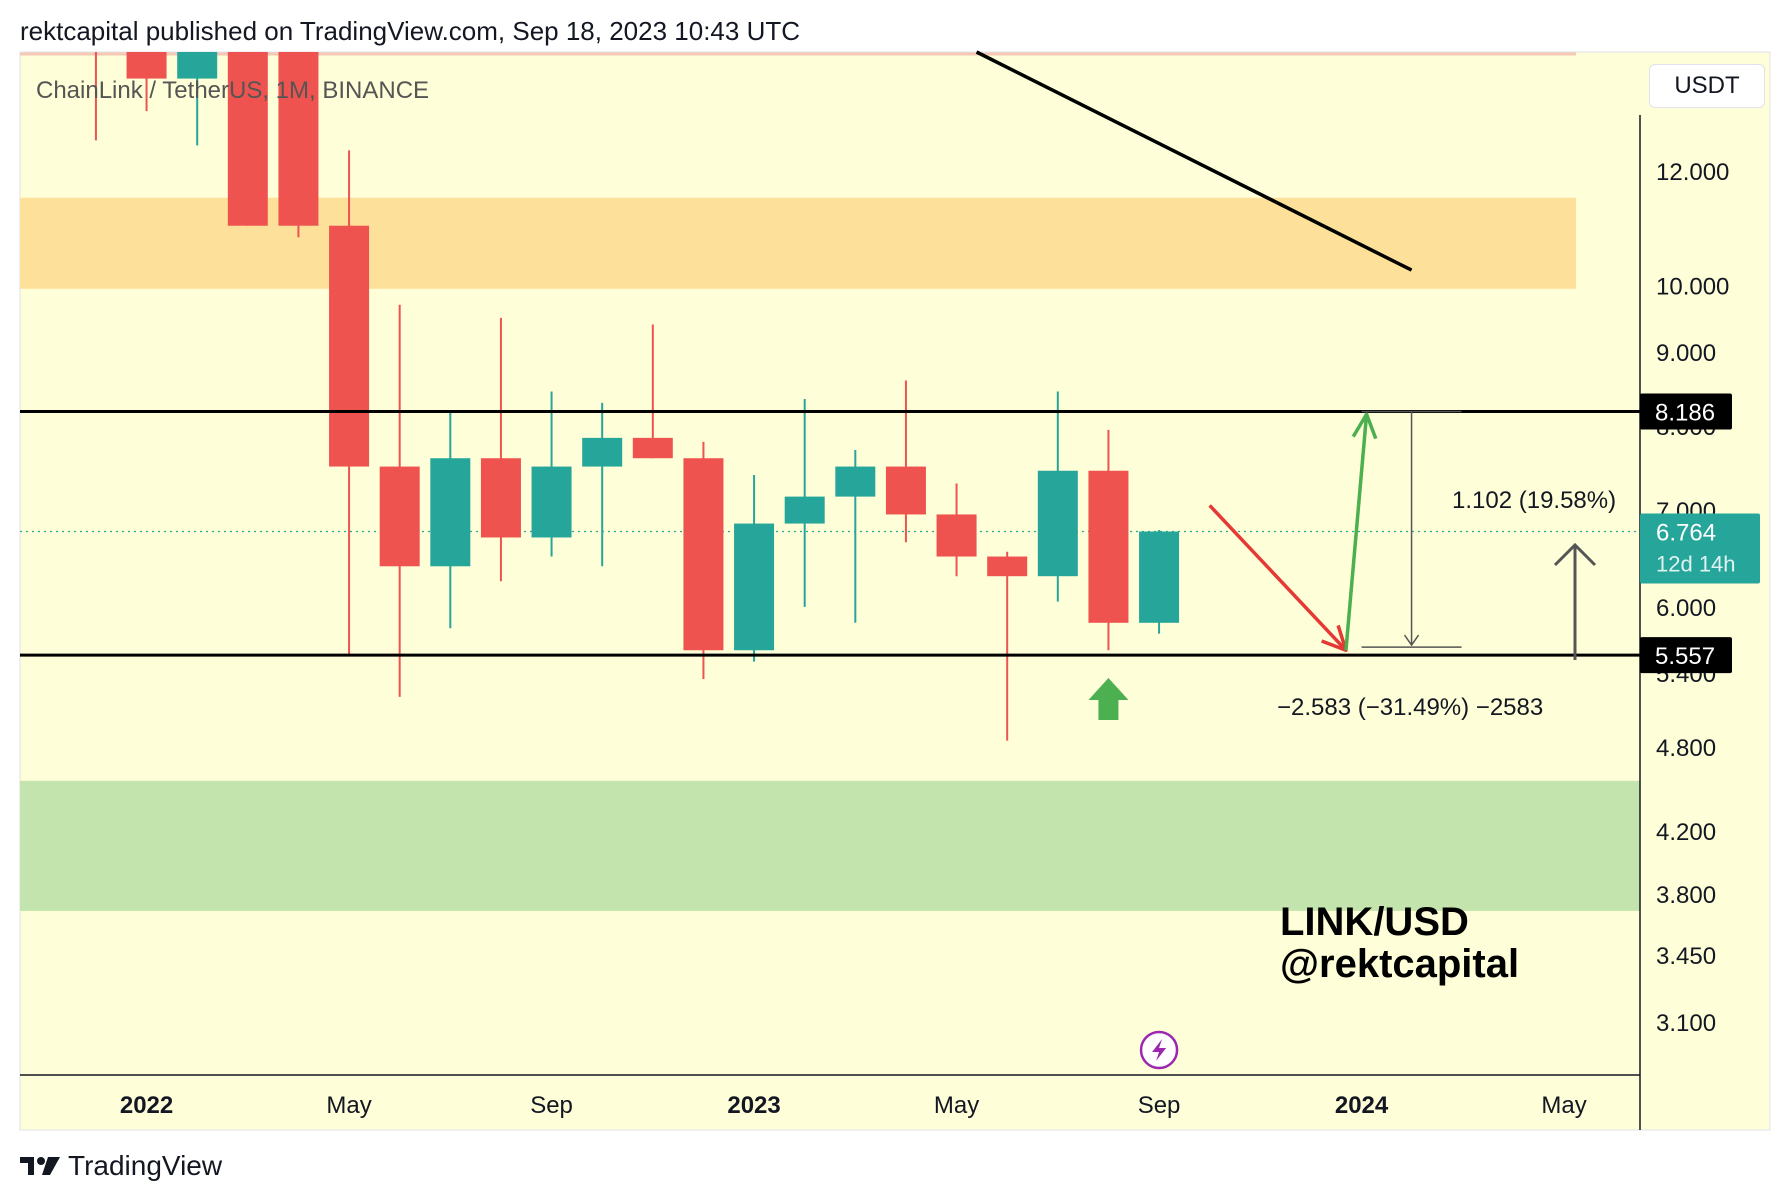 The height and width of the screenshot is (1200, 1788). Describe the element at coordinates (1534, 500) in the screenshot. I see `measure-up-label: 1.102 (19.58%)` at that location.